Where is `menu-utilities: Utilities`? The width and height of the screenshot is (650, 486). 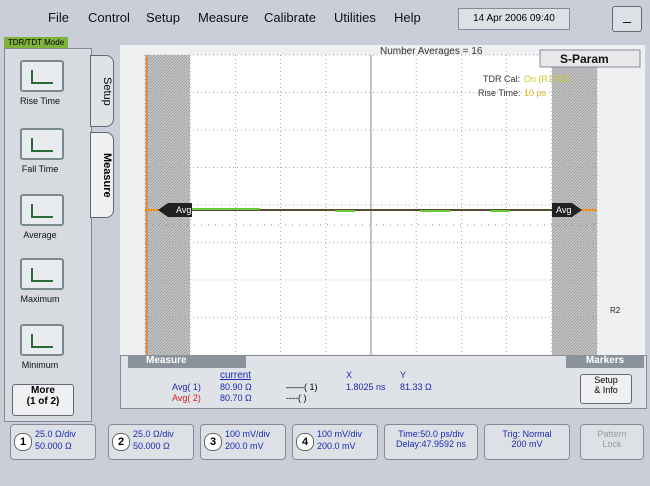
menu-utilities: Utilities is located at coordinates (355, 17).